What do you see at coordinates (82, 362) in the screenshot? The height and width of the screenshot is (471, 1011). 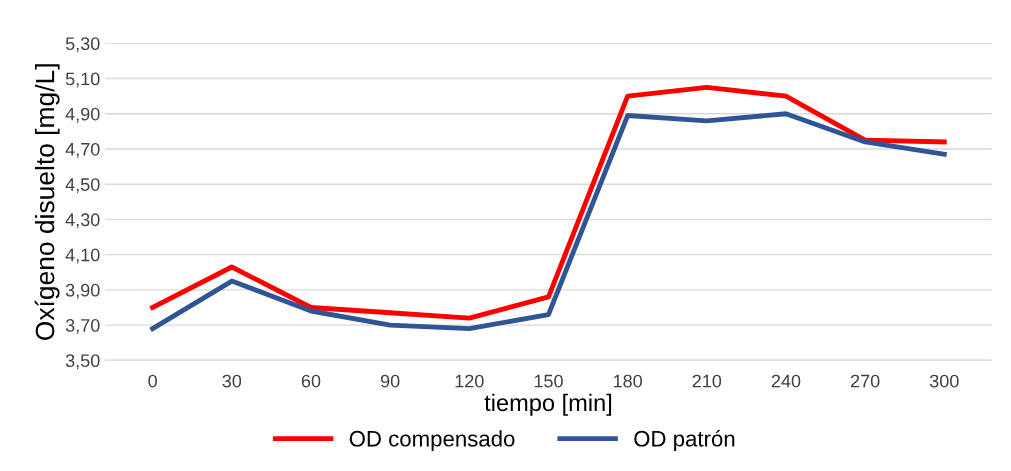 I see `y-tick-label: 3,50` at bounding box center [82, 362].